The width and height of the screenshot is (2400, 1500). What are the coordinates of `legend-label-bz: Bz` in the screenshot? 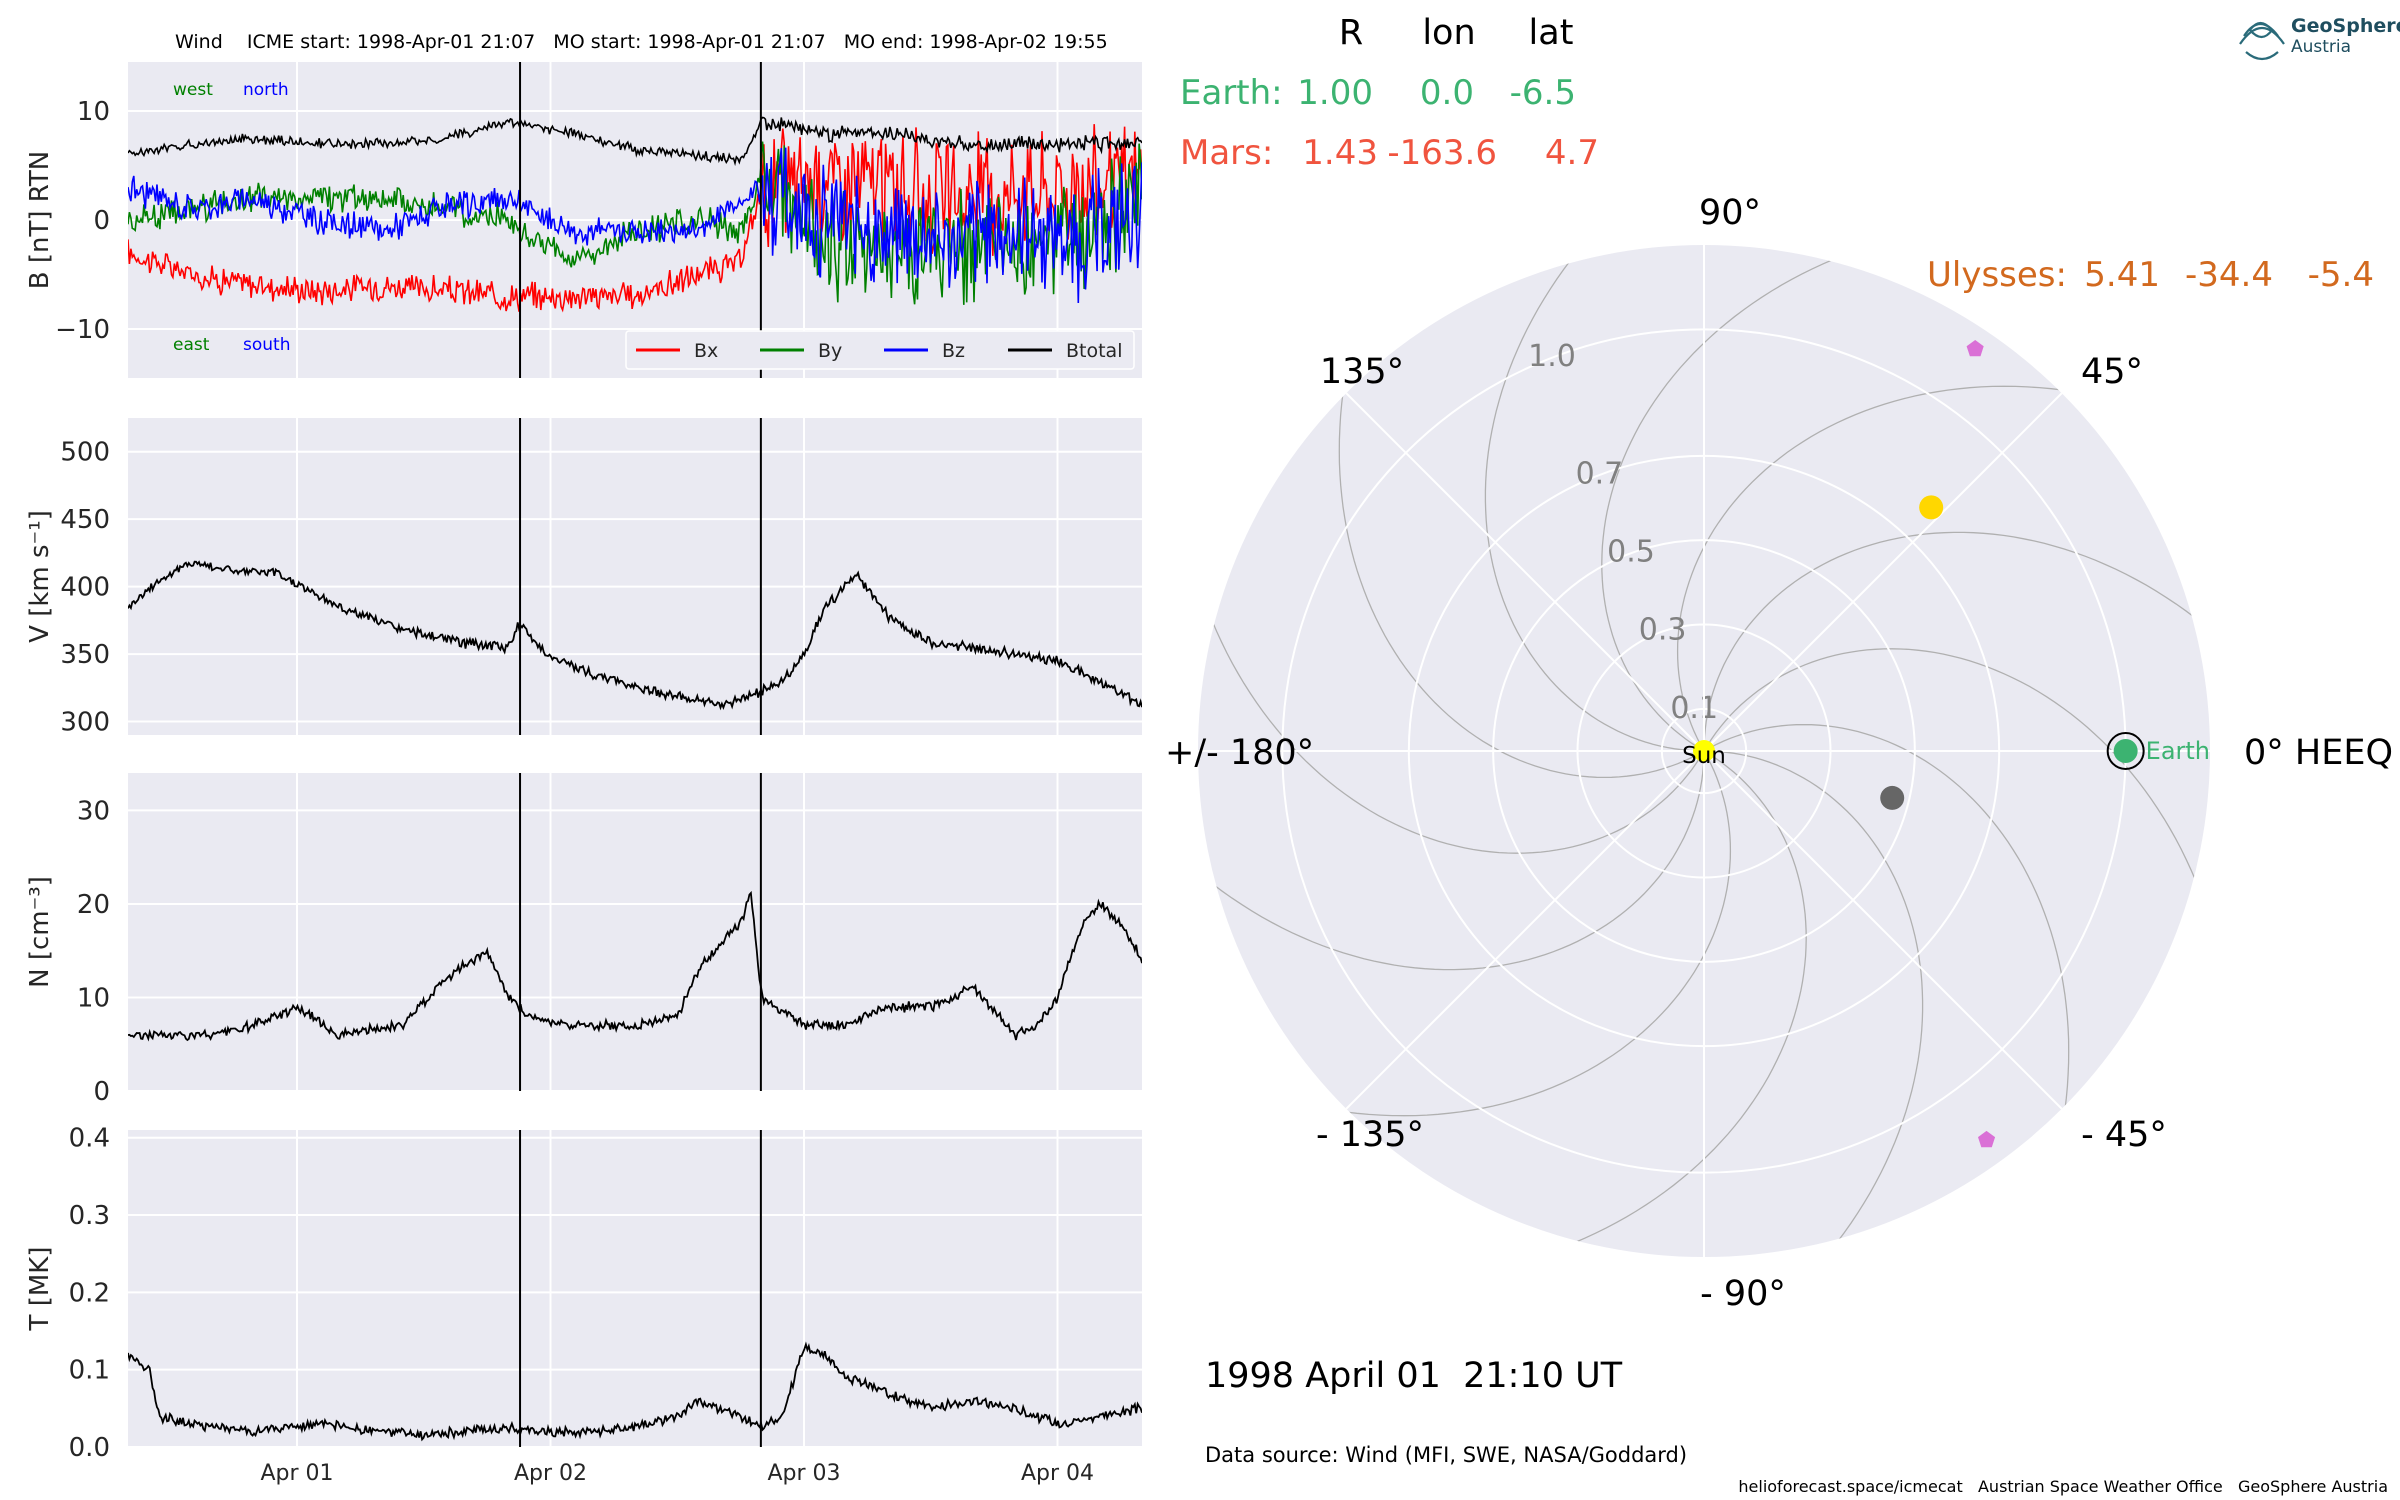 It's located at (953, 351).